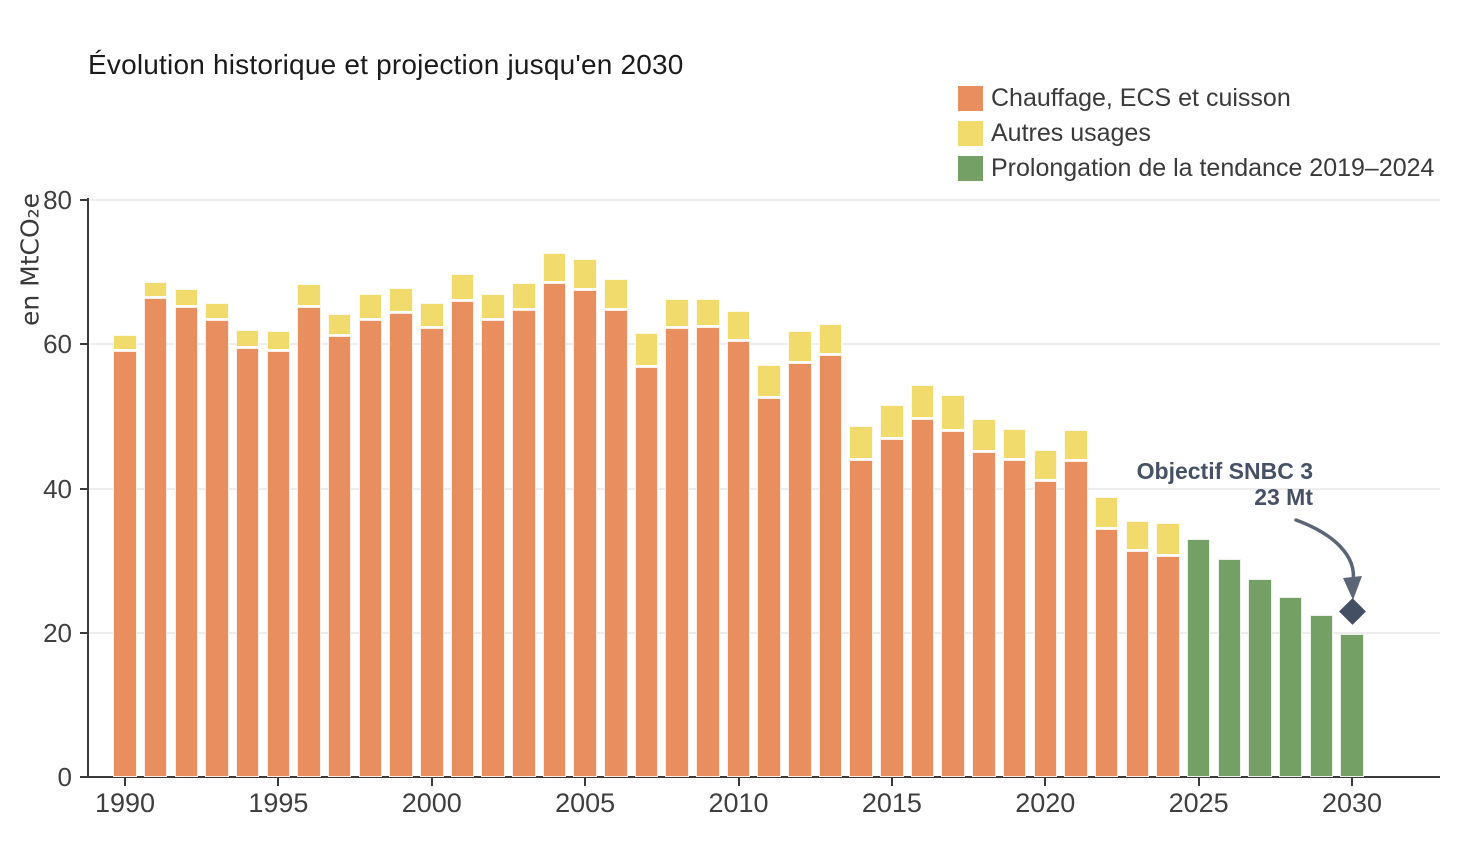 This screenshot has height=842, width=1462. What do you see at coordinates (339, 324) in the screenshot?
I see `bar-autres-usages-1997` at bounding box center [339, 324].